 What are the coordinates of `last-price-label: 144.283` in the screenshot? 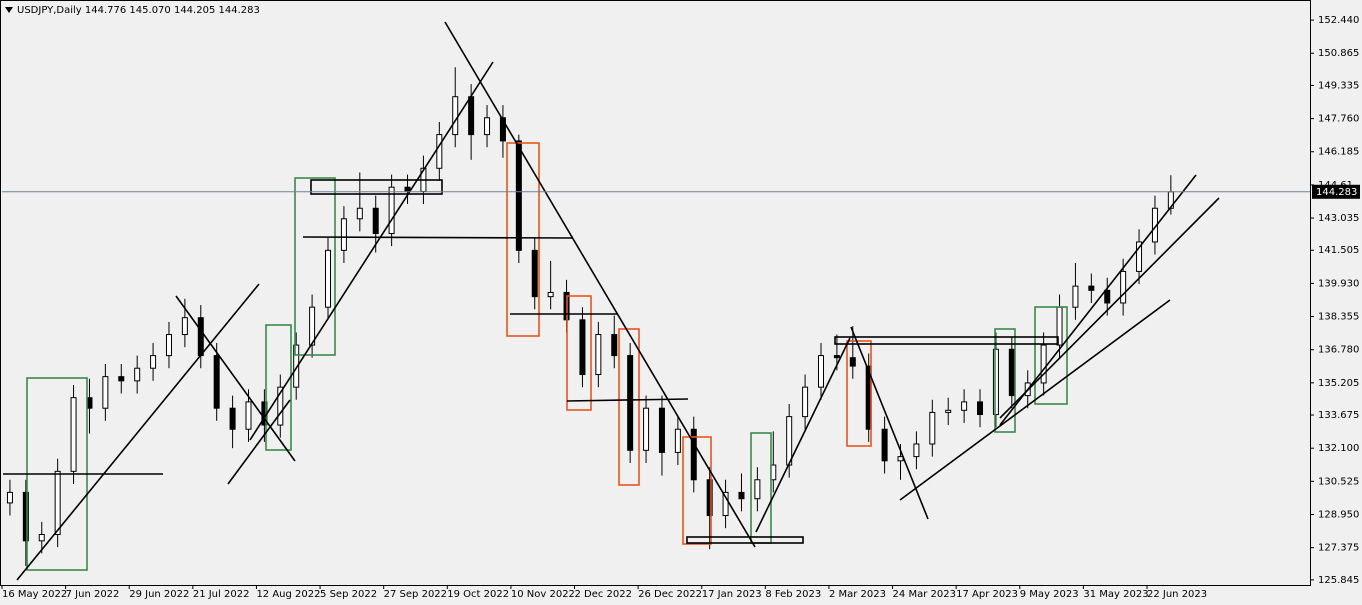 It's located at (1336, 192).